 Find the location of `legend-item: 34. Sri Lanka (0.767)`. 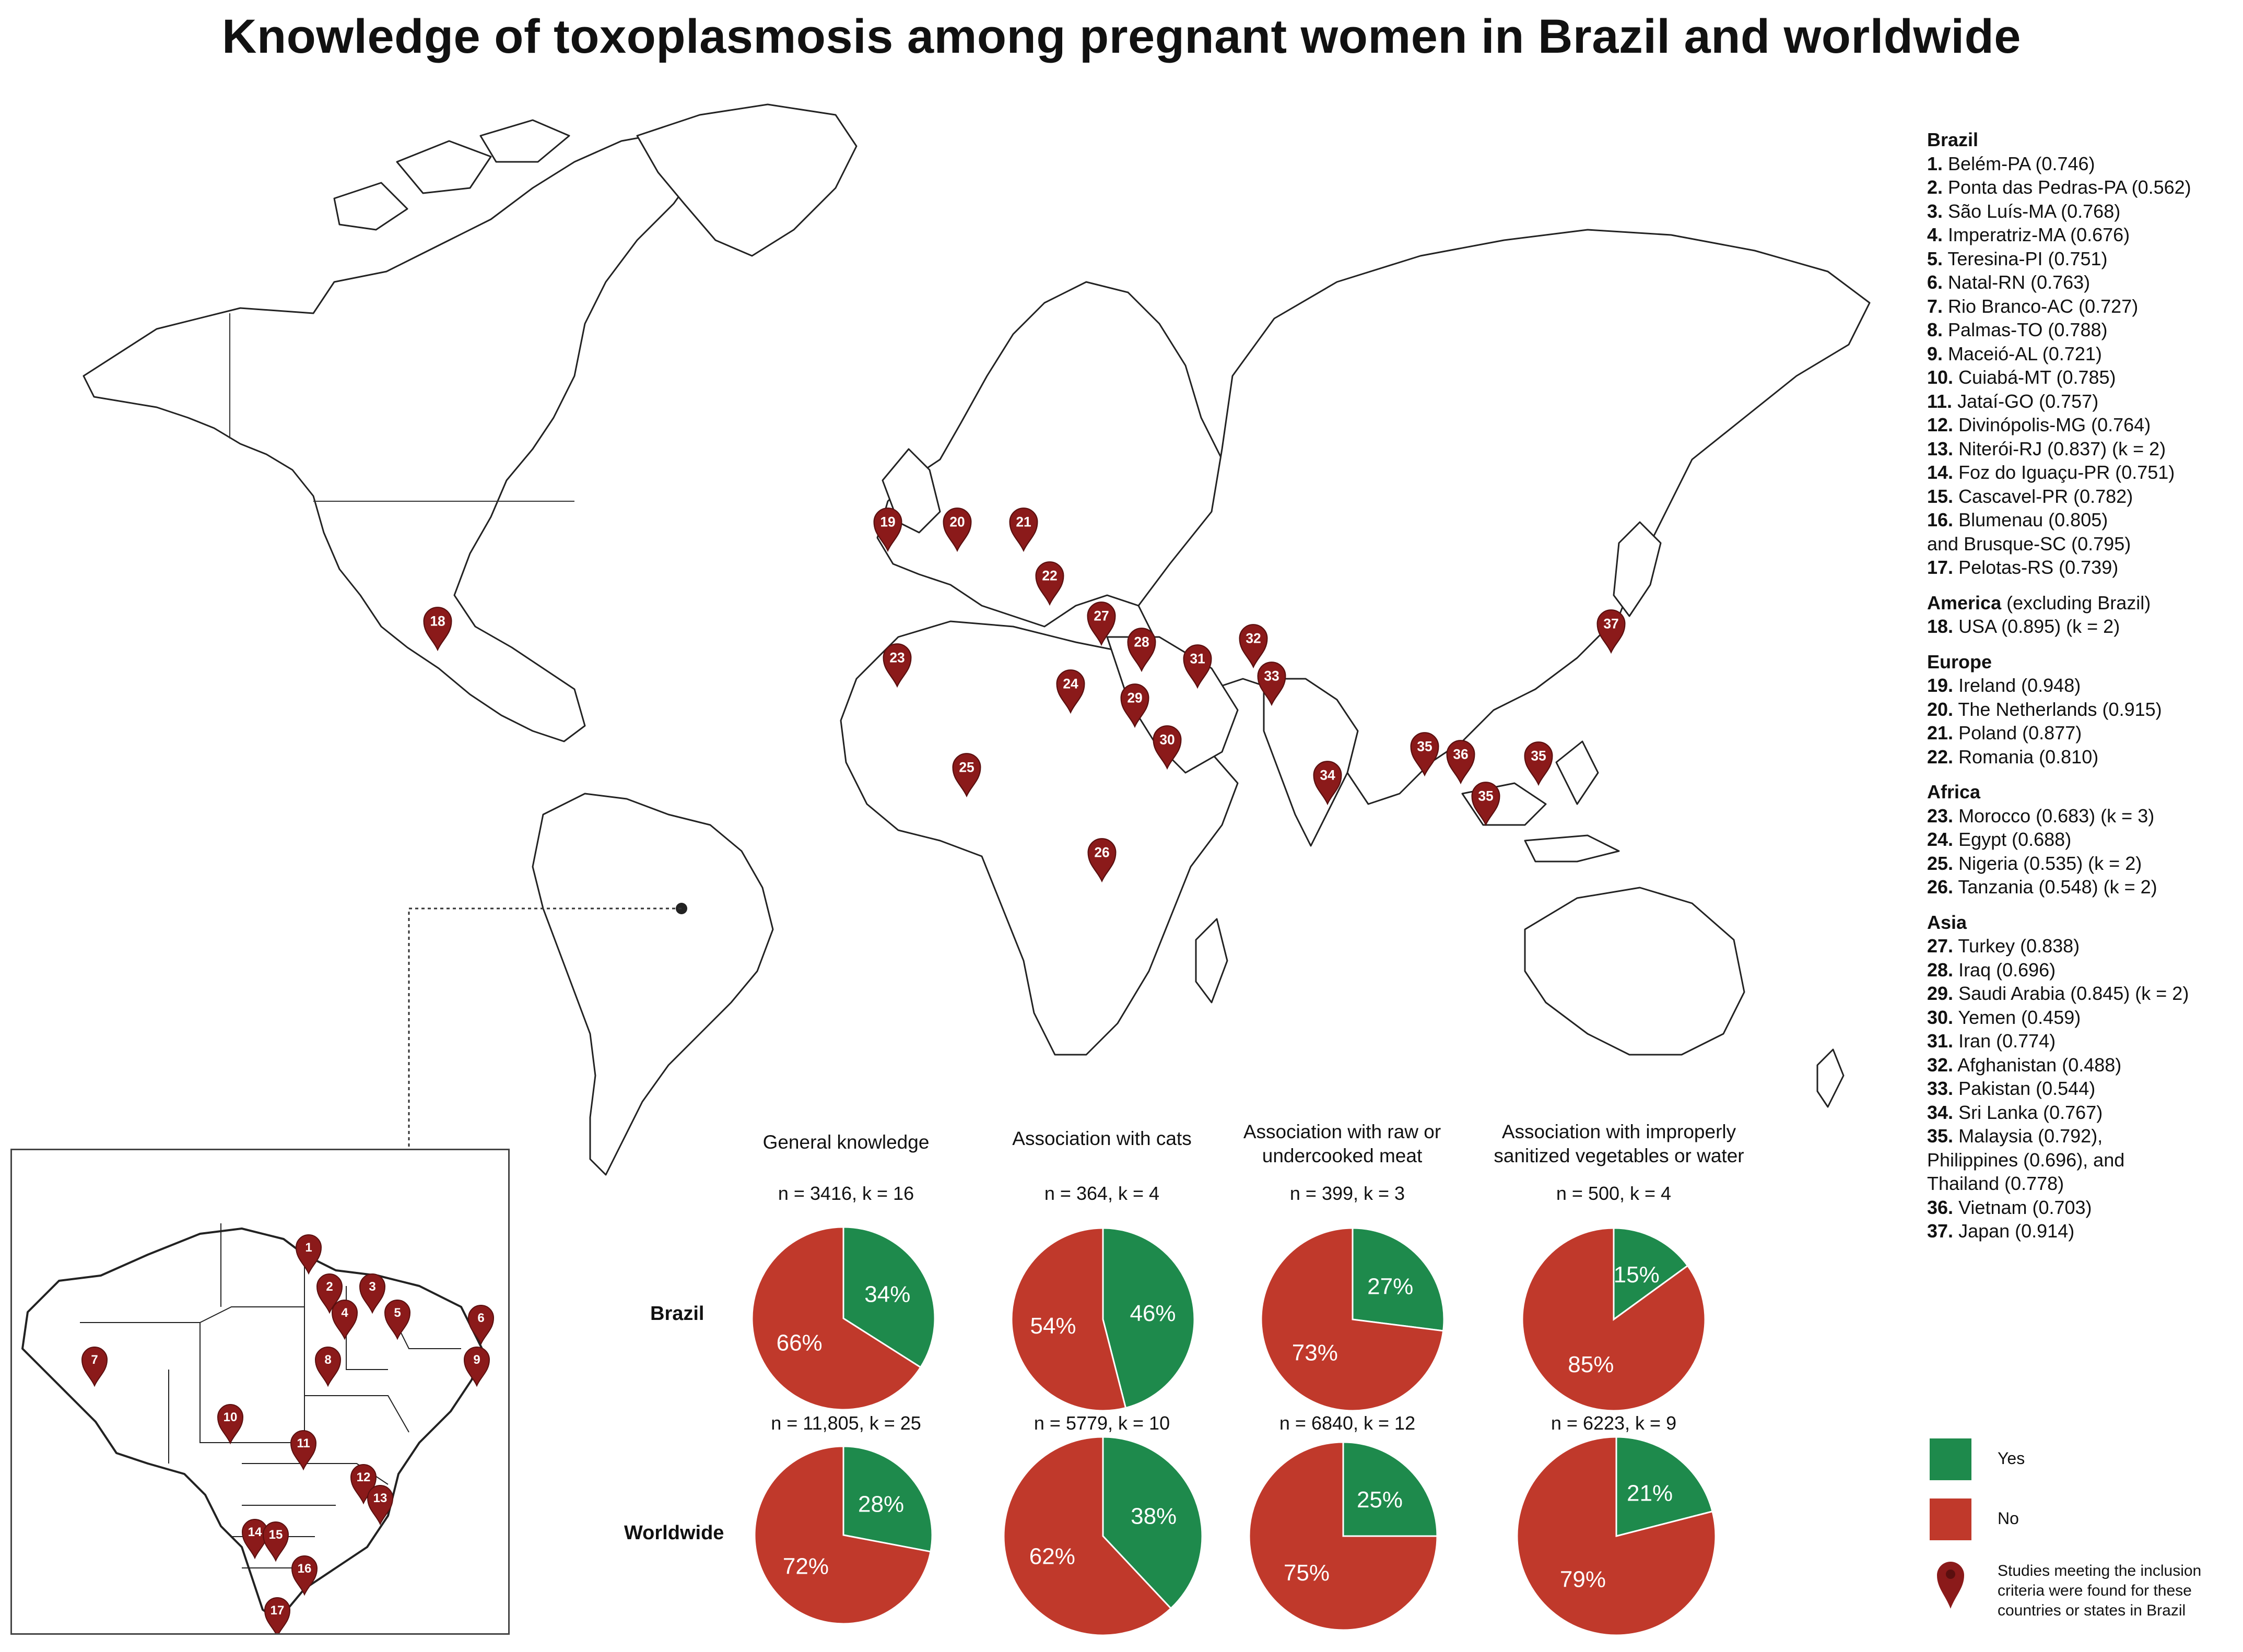

legend-item: 34. Sri Lanka (0.767) is located at coordinates (2015, 1112).